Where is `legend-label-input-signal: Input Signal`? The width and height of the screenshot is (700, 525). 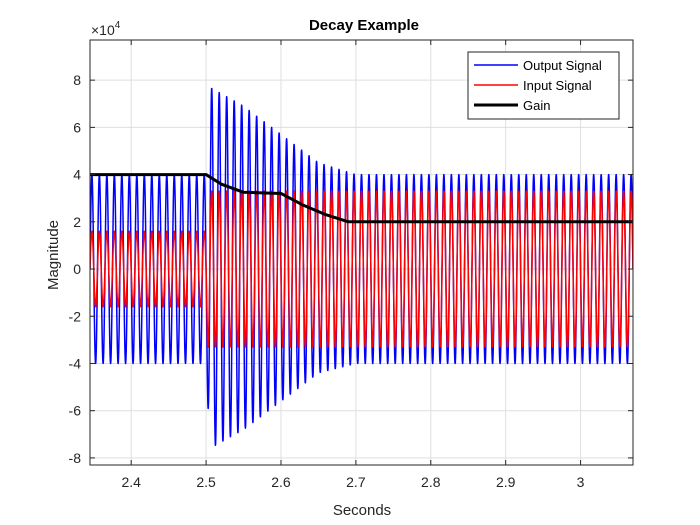
legend-label-input-signal: Input Signal is located at coordinates (557, 85).